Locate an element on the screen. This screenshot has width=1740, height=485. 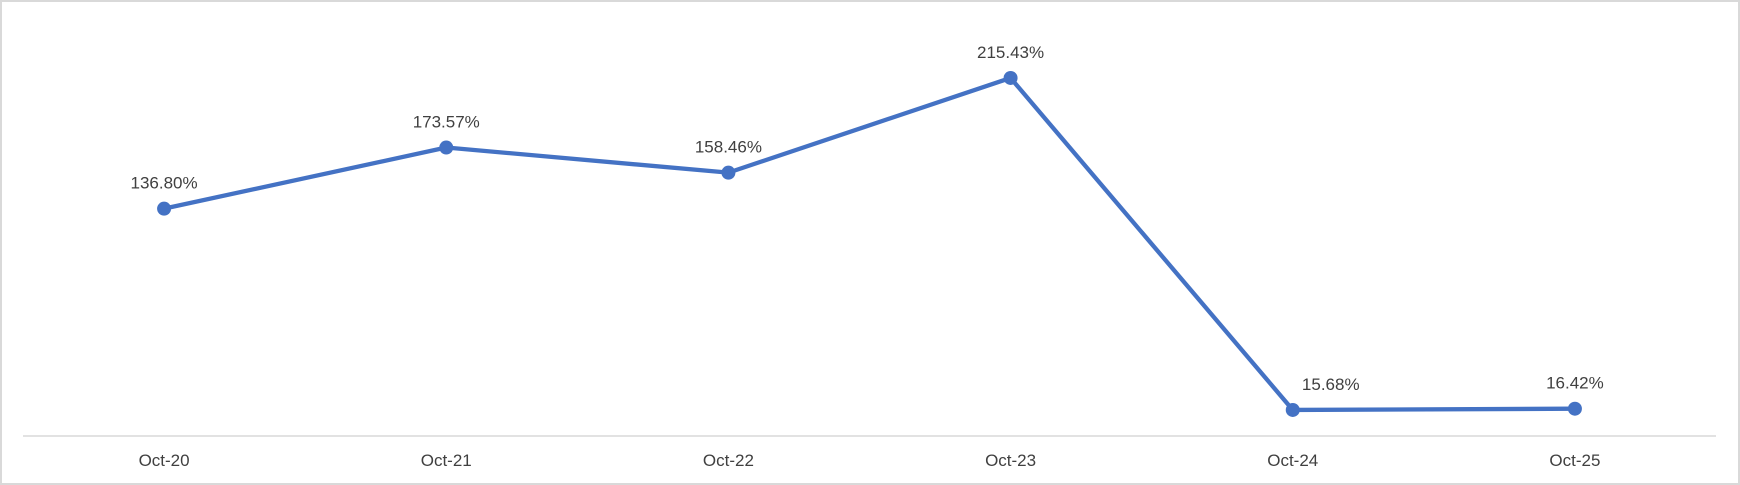
data-label: 173.57% is located at coordinates (446, 122).